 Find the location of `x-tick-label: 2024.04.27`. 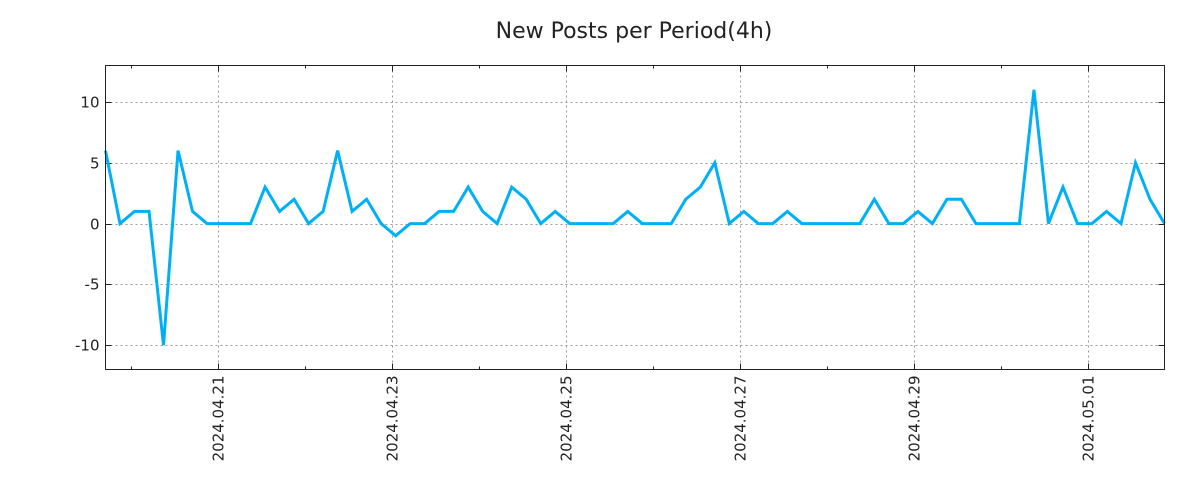

x-tick-label: 2024.04.27 is located at coordinates (741, 419).